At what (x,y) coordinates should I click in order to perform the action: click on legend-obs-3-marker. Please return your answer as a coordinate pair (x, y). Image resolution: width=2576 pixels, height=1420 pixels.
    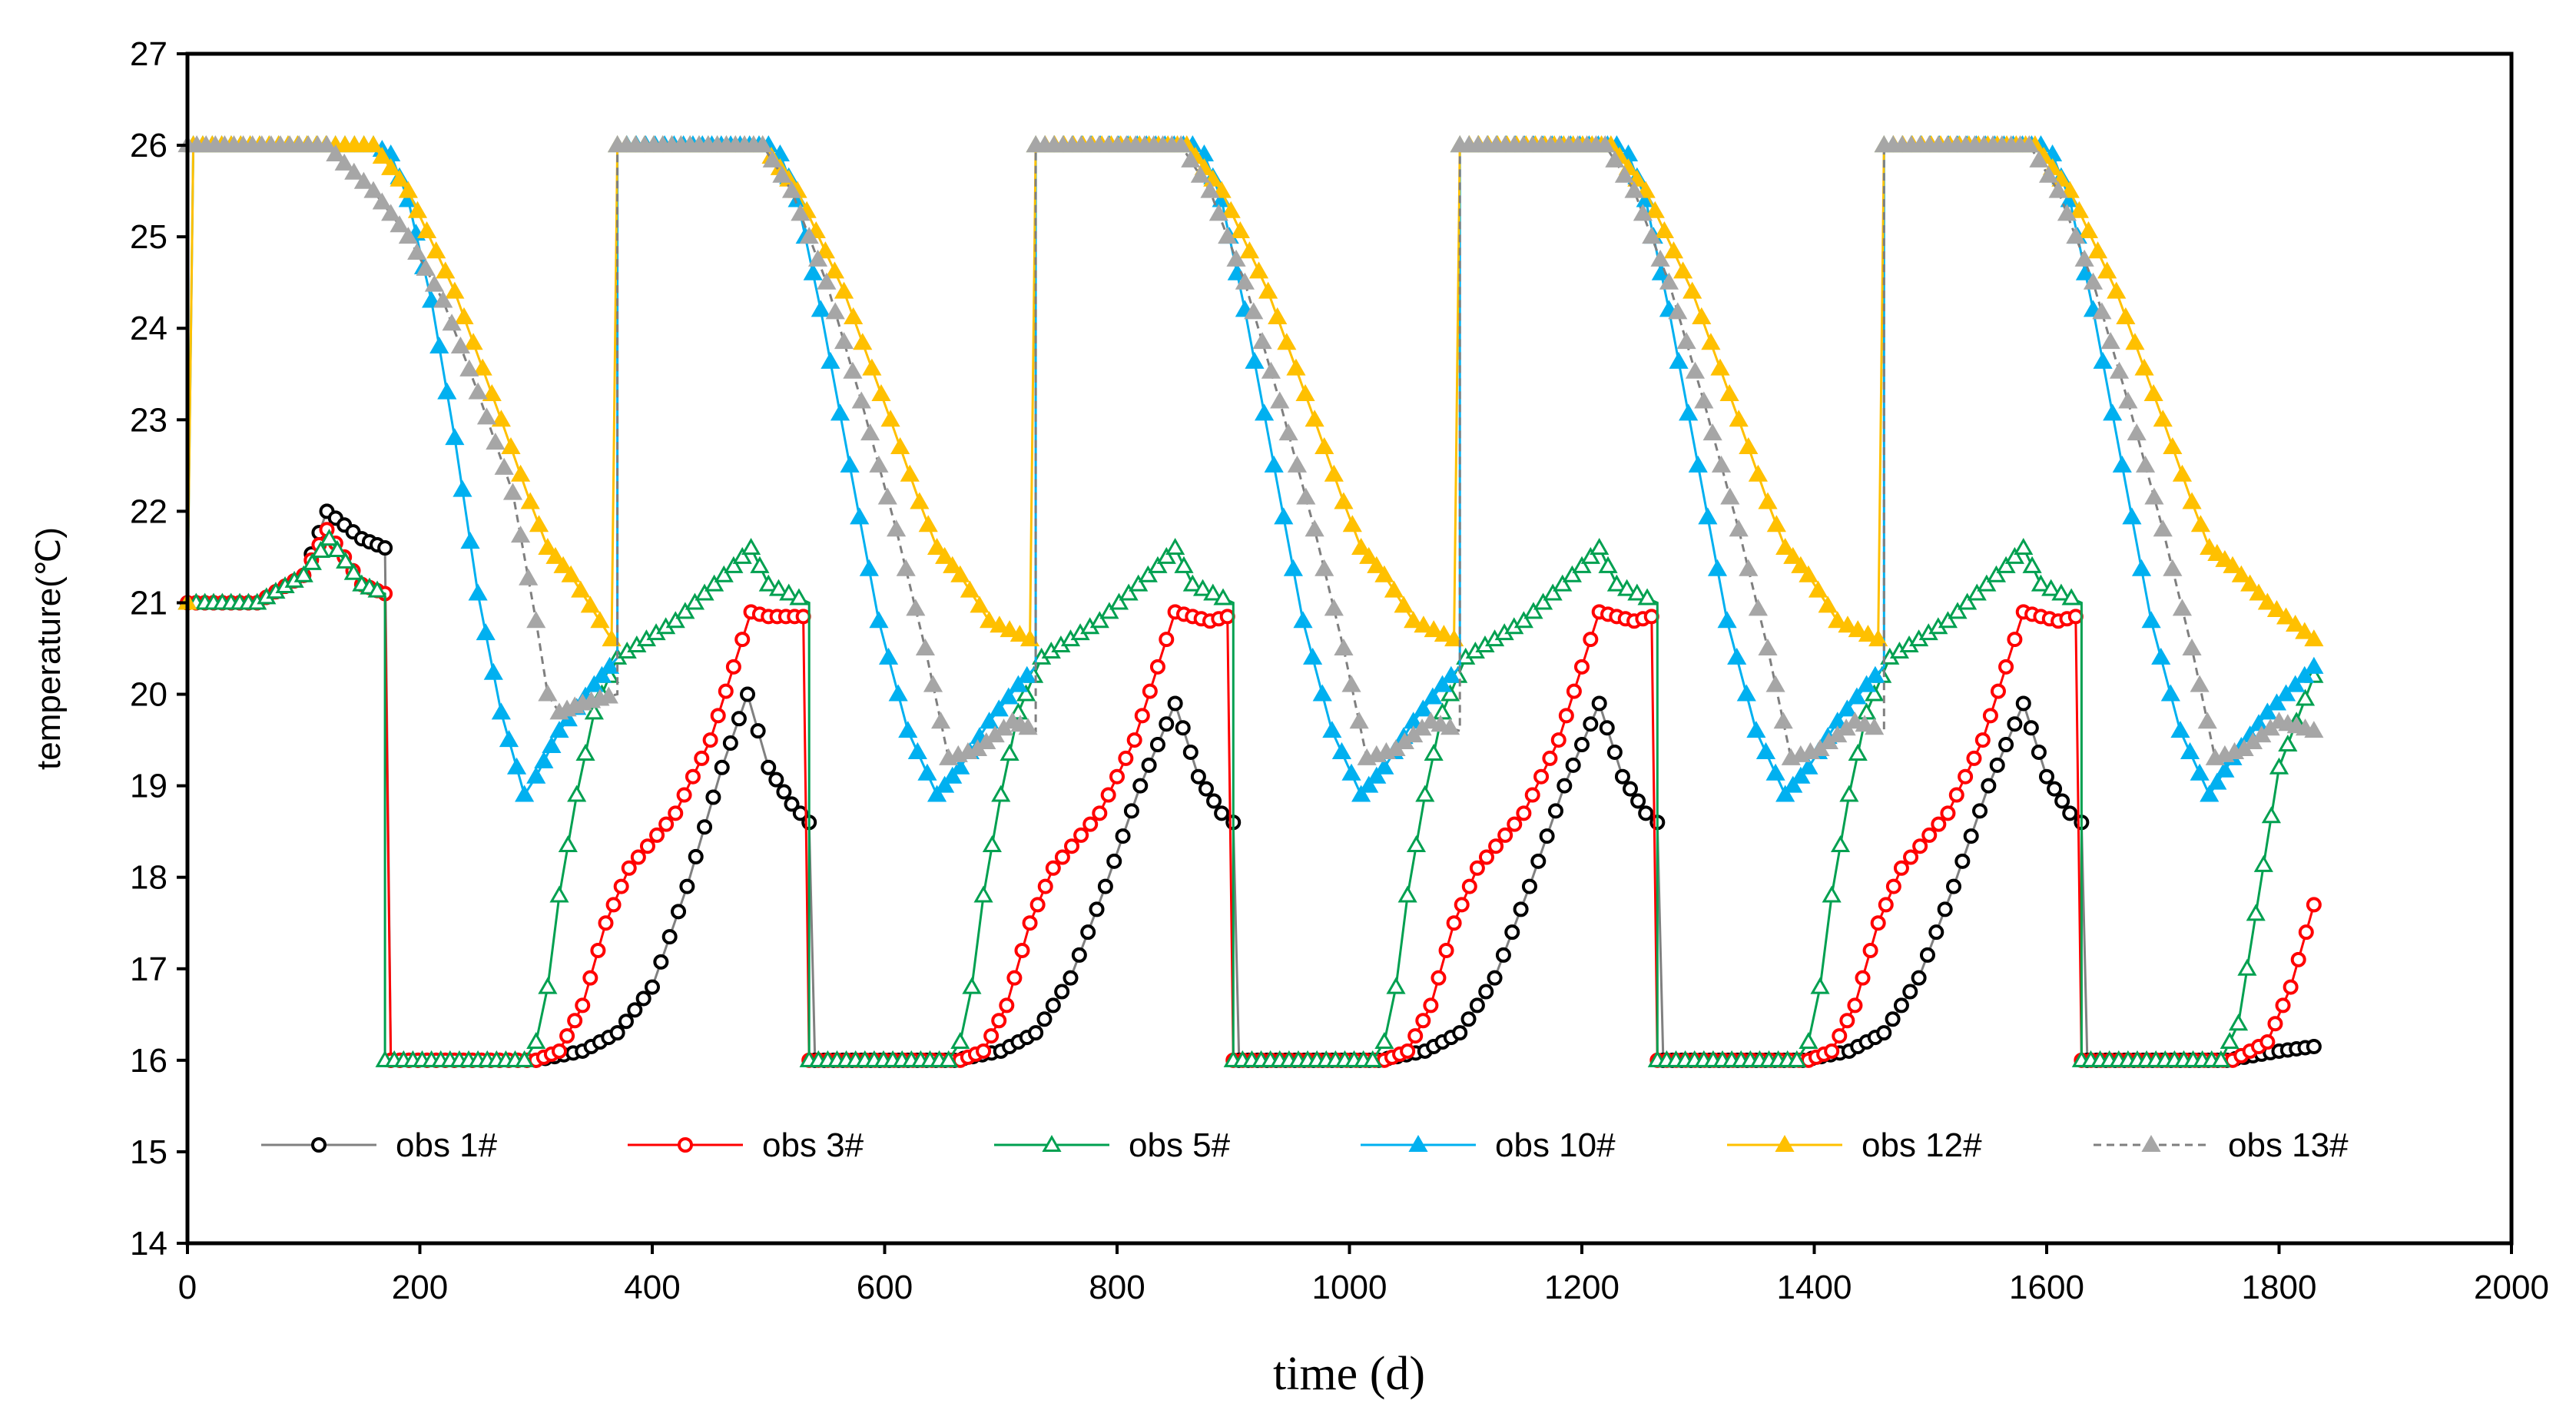
    Looking at the image, I should click on (685, 1145).